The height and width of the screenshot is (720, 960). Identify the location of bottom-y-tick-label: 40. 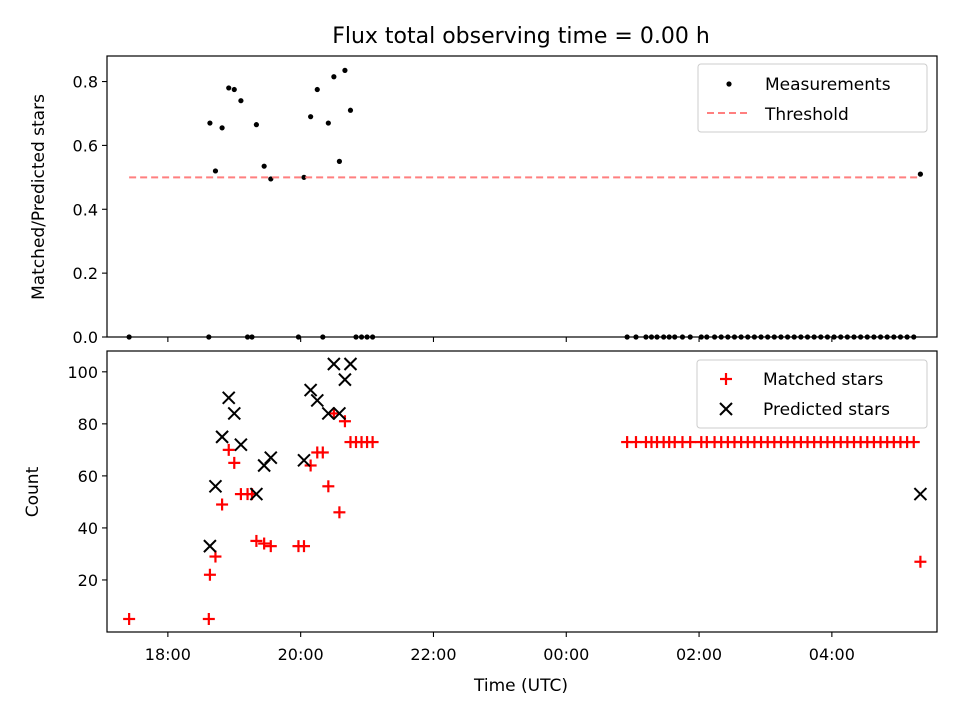
(88, 528).